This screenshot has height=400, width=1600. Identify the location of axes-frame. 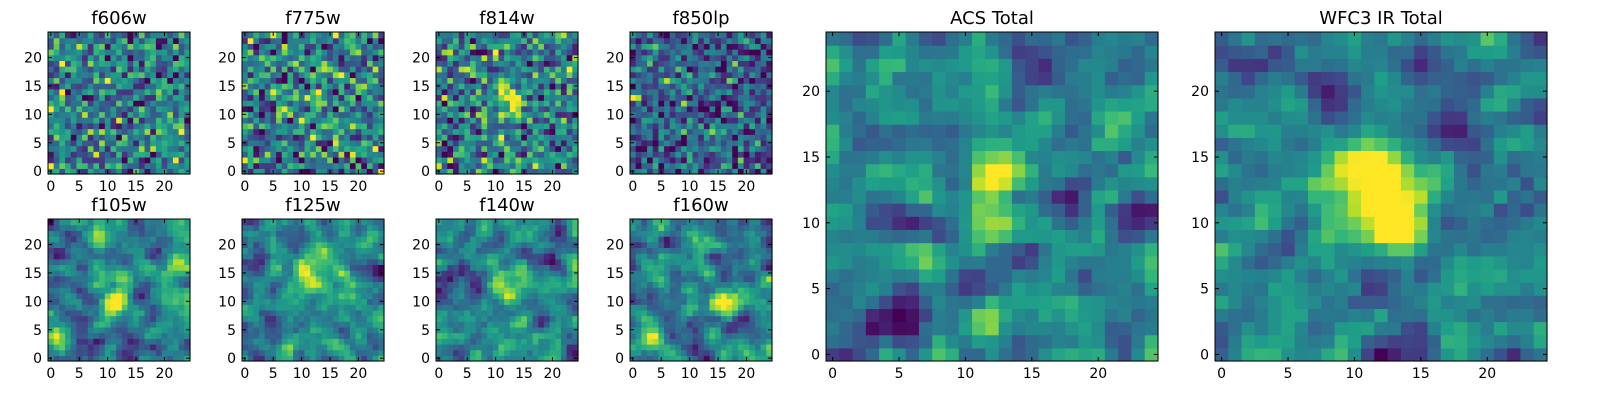
(313, 103).